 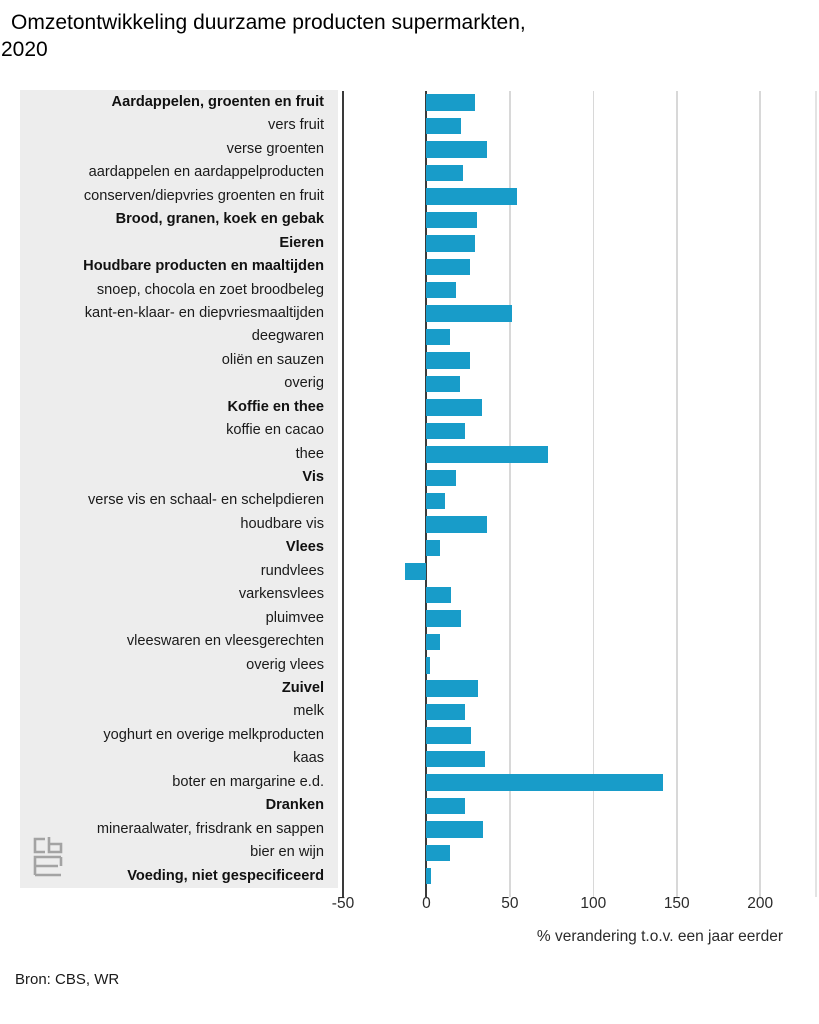 I want to click on x-tick-label: 200, so click(x=760, y=903).